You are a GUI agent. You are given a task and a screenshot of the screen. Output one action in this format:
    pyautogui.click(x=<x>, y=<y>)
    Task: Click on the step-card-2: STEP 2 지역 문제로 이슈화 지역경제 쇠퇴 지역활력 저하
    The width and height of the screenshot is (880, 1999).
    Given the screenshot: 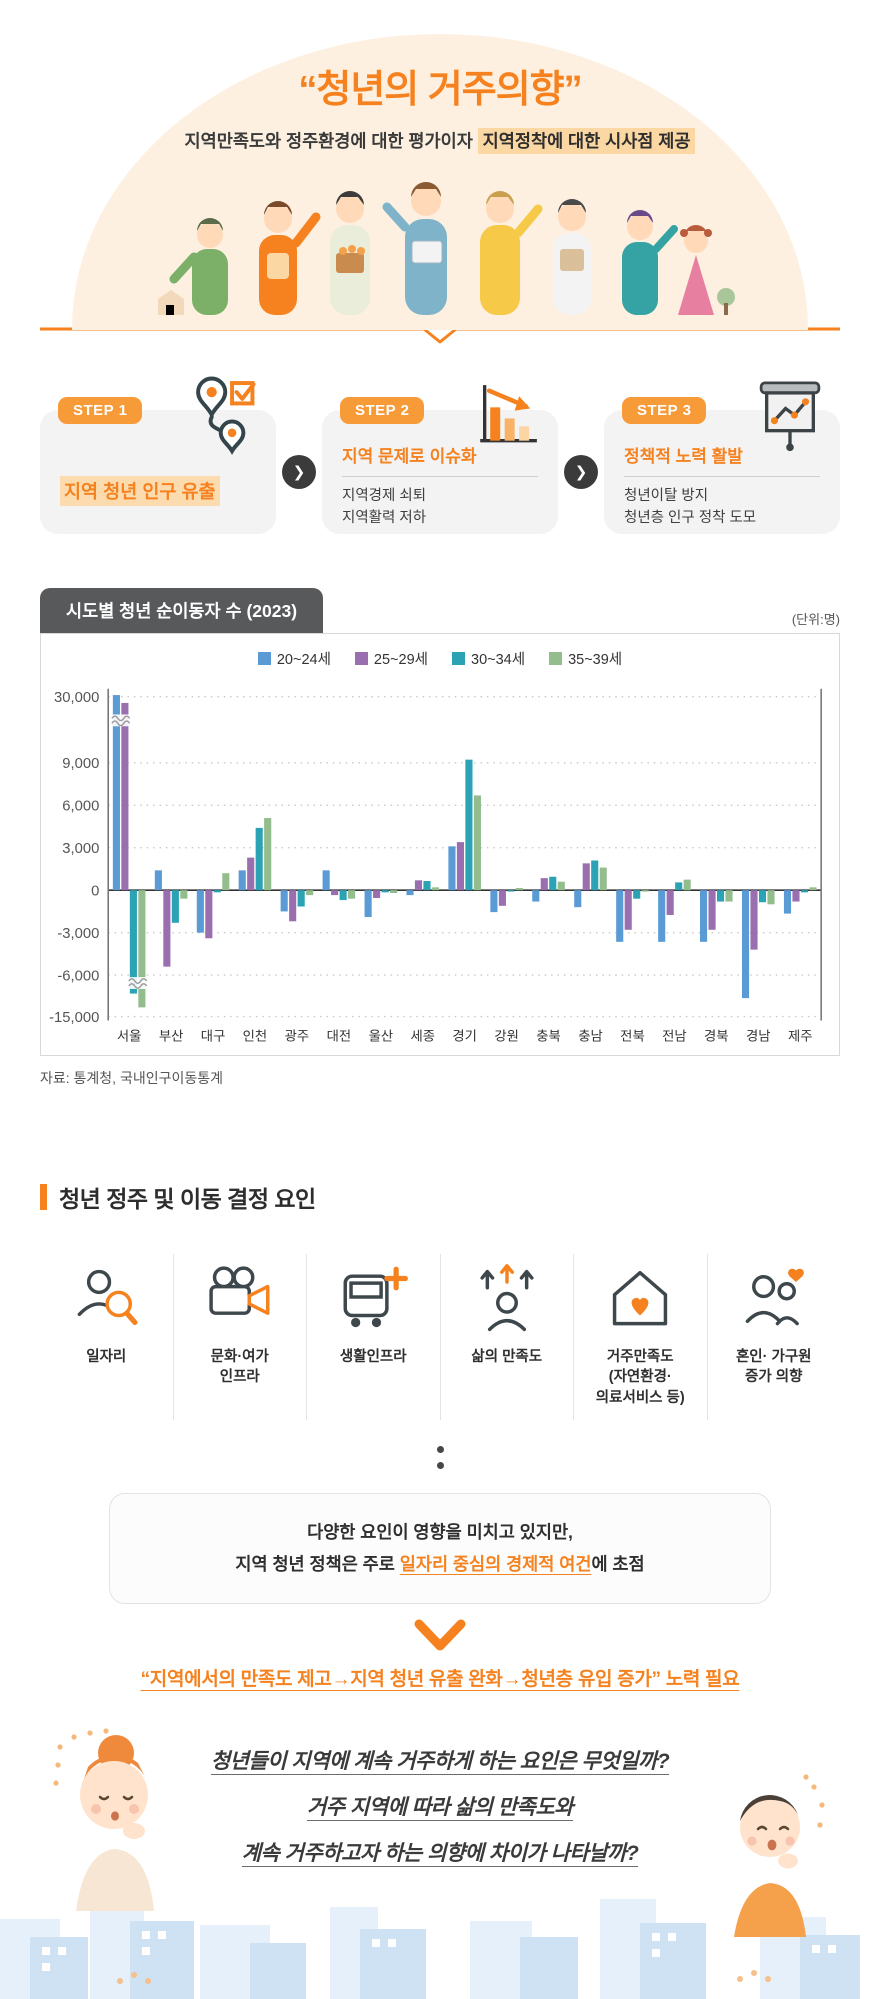 What is the action you would take?
    pyautogui.click(x=440, y=459)
    